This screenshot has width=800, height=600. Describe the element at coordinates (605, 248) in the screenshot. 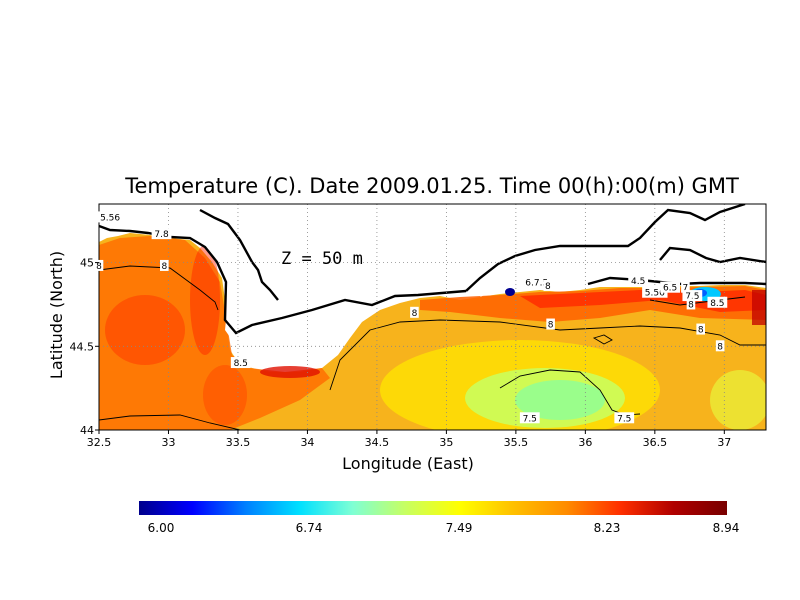

I see `coastline-kerch` at that location.